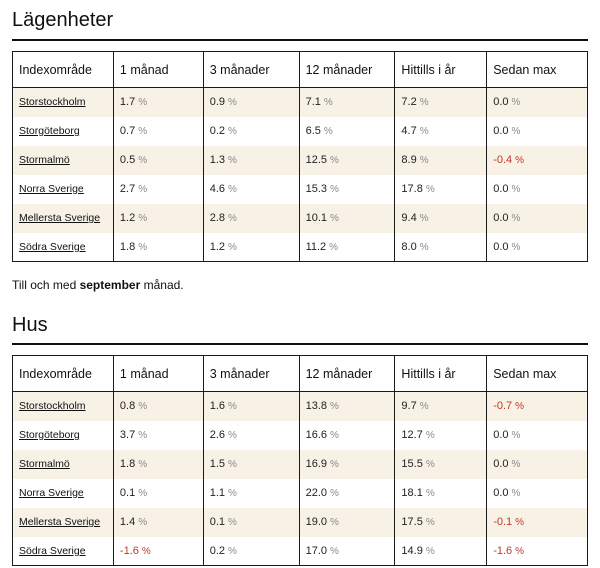  I want to click on value-number: 4.7, so click(409, 131).